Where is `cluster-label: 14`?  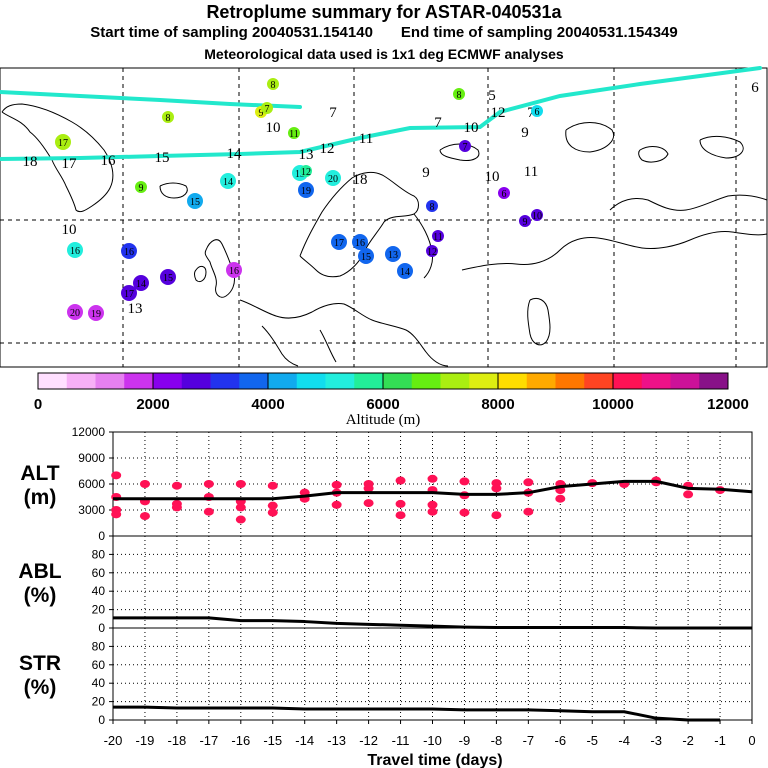 cluster-label: 14 is located at coordinates (405, 272).